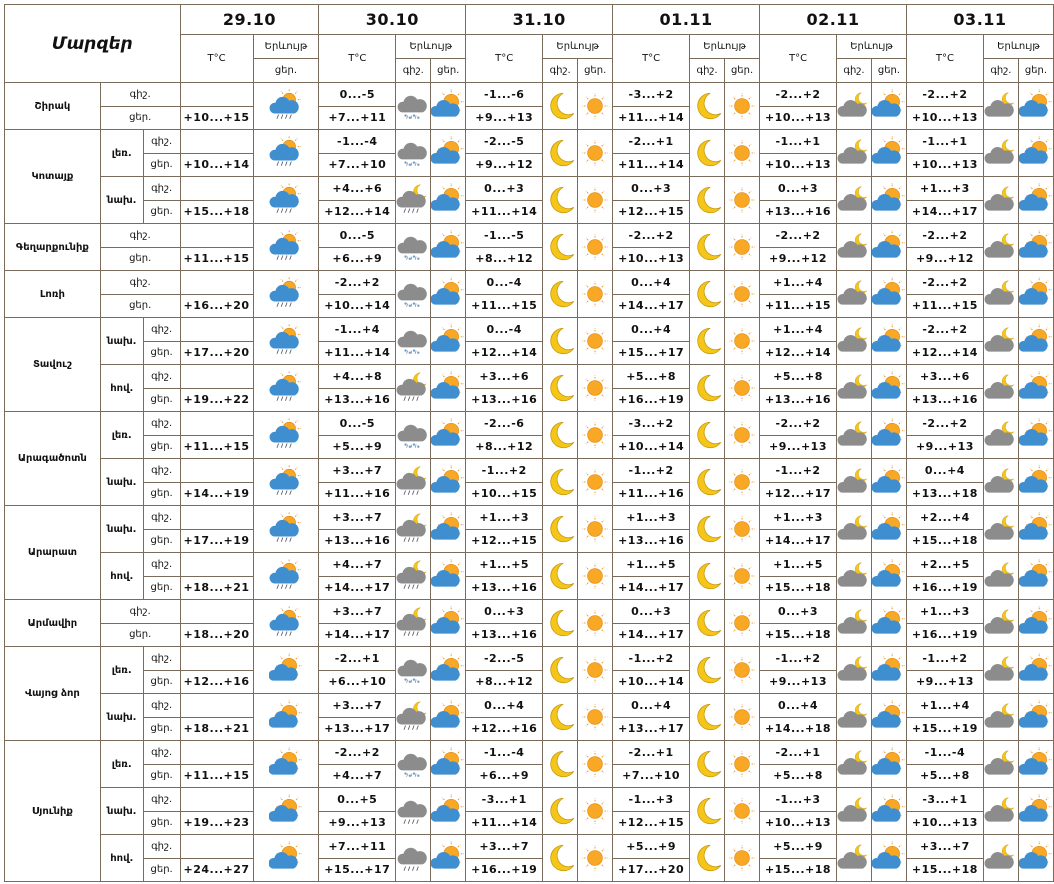  Describe the element at coordinates (833, 19) in the screenshot. I see `date-header: 02.11` at that location.